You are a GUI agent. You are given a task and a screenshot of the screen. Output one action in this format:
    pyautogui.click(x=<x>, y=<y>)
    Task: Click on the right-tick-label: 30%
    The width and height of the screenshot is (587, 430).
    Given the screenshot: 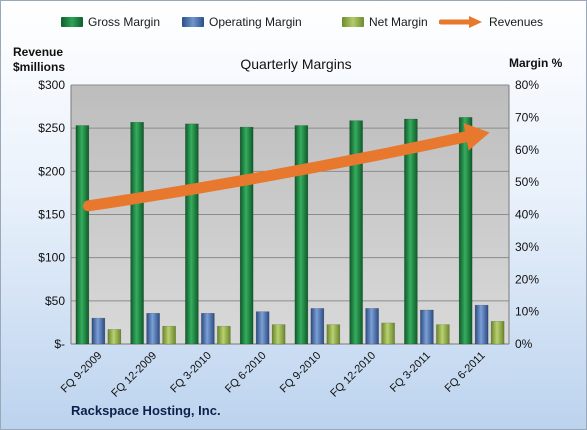 What is the action you would take?
    pyautogui.click(x=527, y=247)
    